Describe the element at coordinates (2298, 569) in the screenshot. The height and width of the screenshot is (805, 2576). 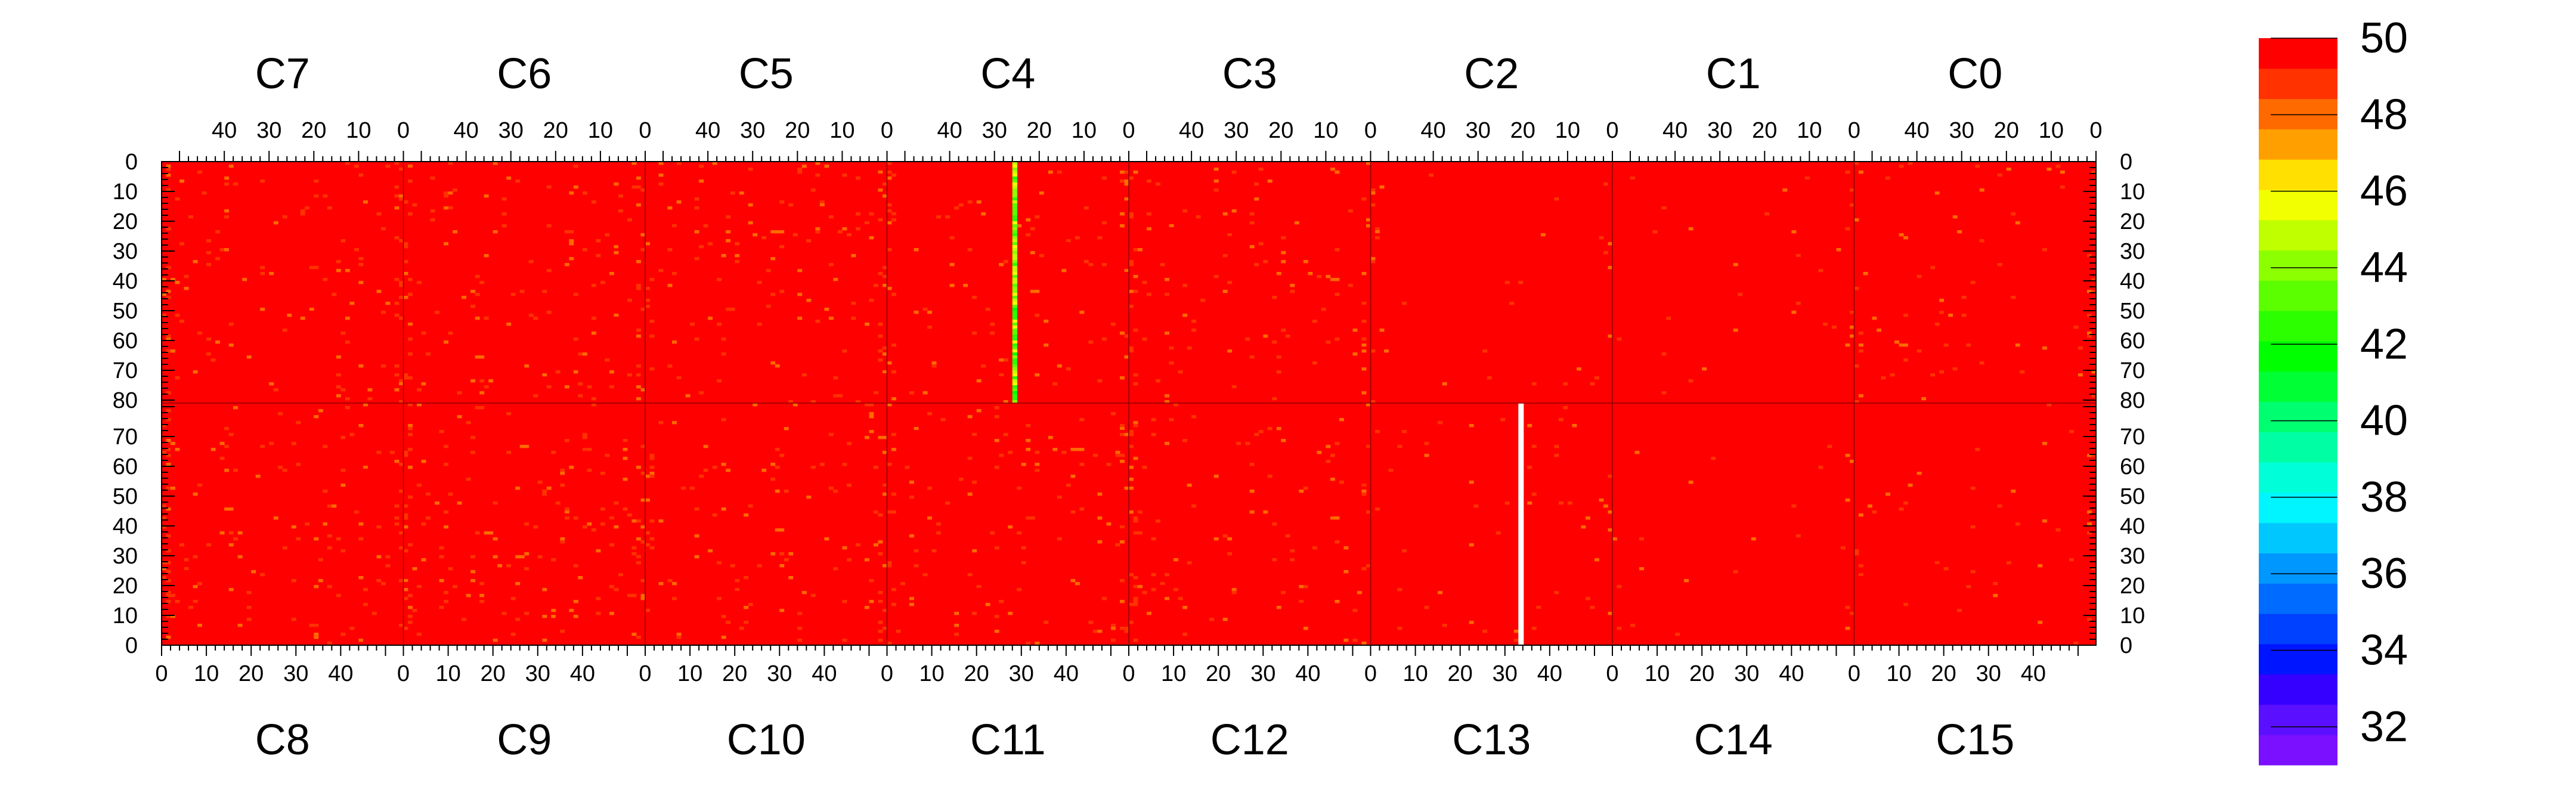
I see `colorbar-segment` at that location.